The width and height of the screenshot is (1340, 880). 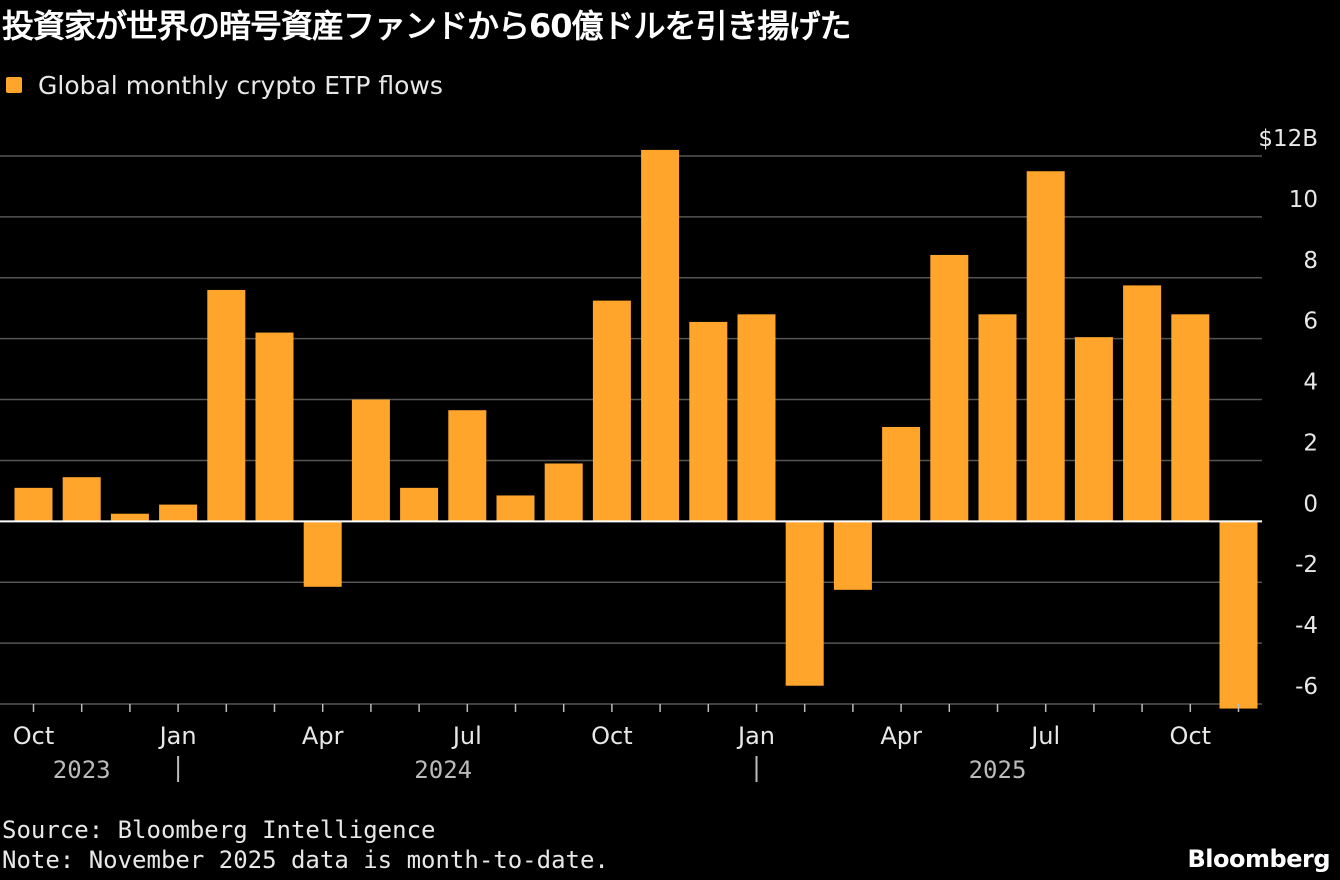 What do you see at coordinates (1310, 504) in the screenshot?
I see `y-tick-label: 0` at bounding box center [1310, 504].